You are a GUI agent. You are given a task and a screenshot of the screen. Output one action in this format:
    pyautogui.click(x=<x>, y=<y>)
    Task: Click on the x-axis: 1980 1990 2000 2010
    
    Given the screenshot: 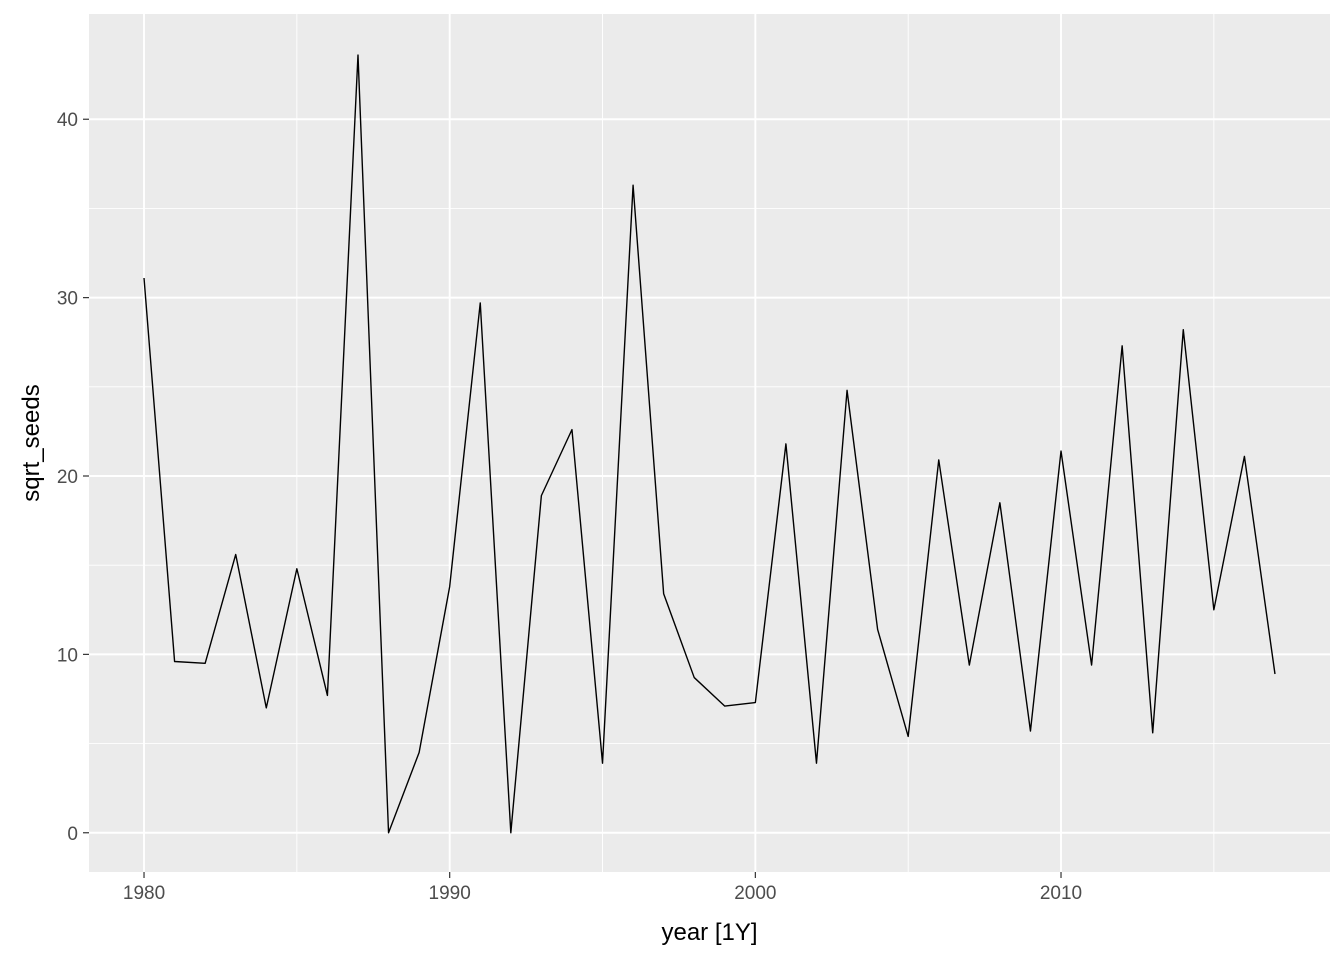 What is the action you would take?
    pyautogui.click(x=602, y=888)
    